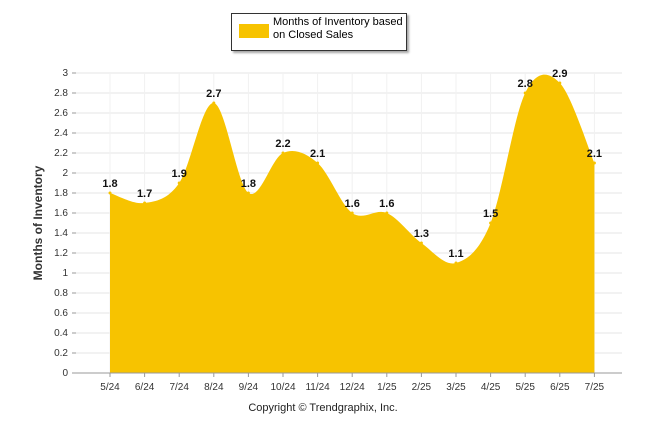  What do you see at coordinates (65, 173) in the screenshot?
I see `y-tick-label: 2` at bounding box center [65, 173].